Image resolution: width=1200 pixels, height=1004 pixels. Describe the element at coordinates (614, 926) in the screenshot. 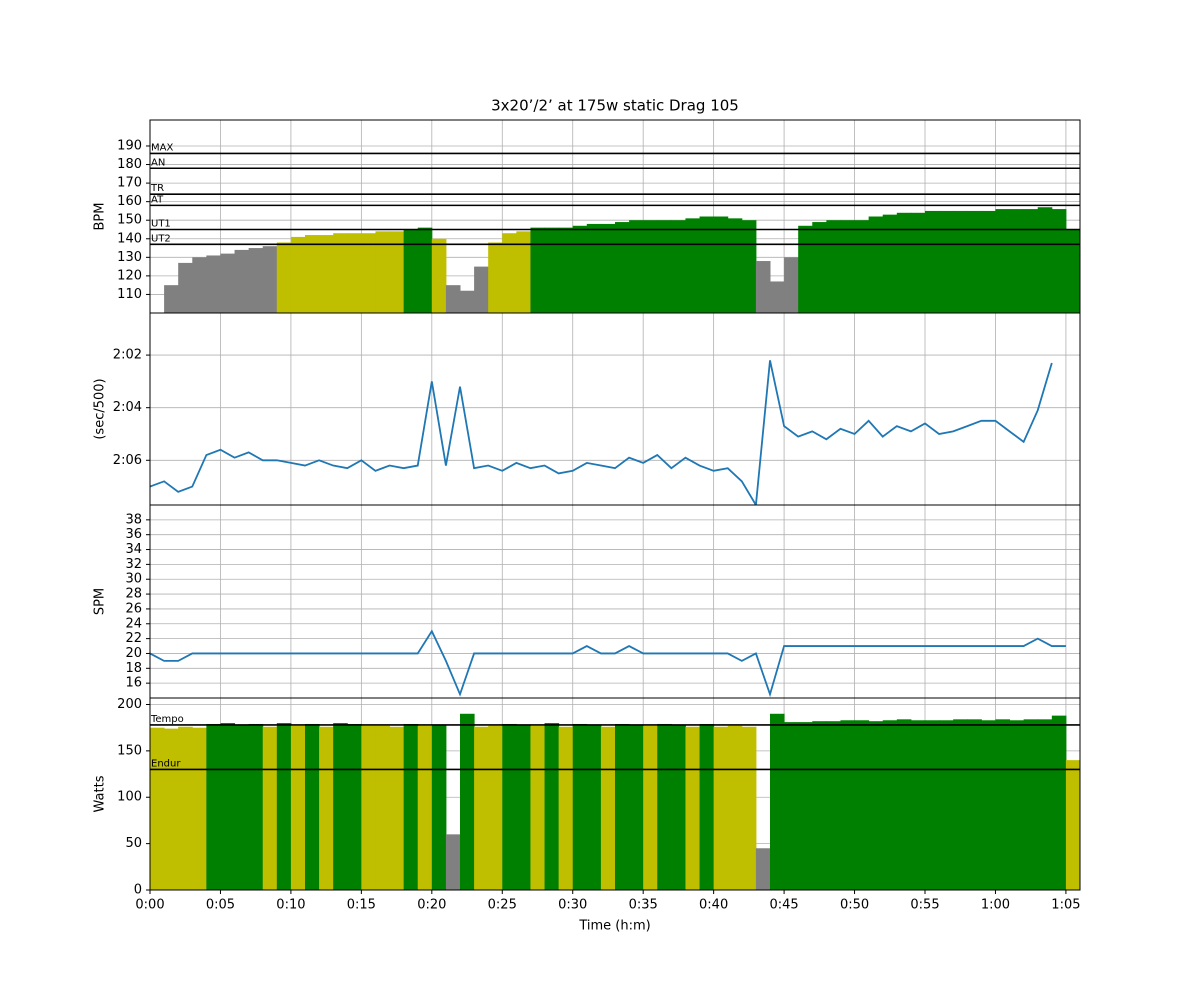

I see `x-axis-label: Time (h:m)` at that location.